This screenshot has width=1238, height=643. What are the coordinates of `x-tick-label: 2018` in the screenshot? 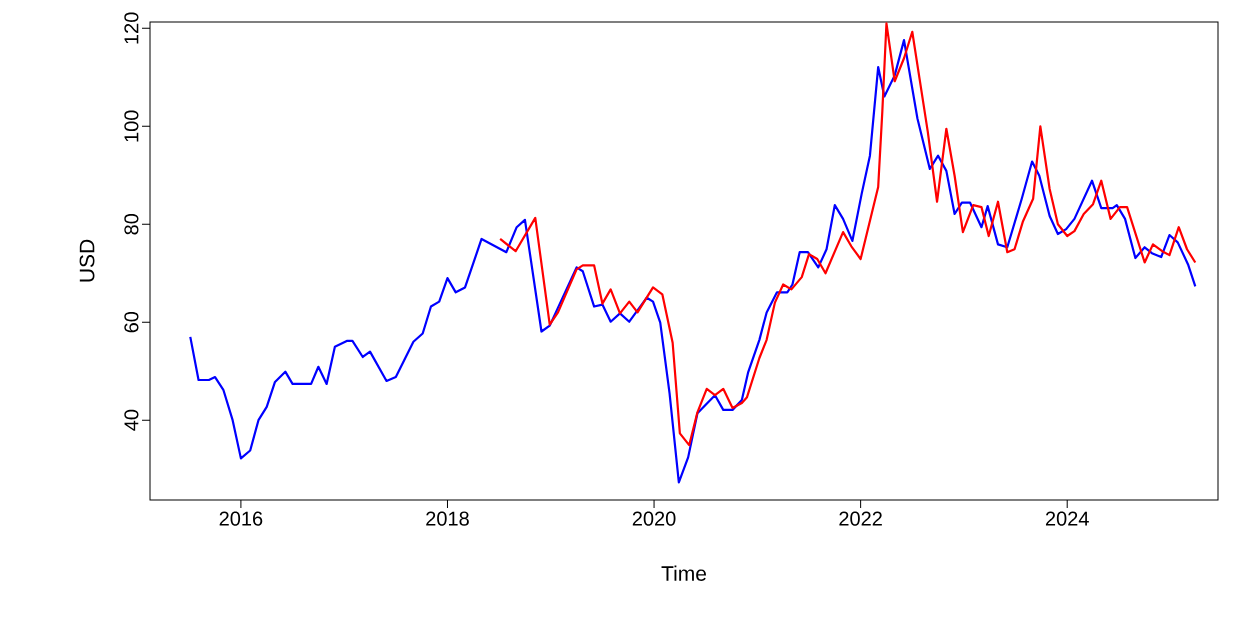 It's located at (447, 518).